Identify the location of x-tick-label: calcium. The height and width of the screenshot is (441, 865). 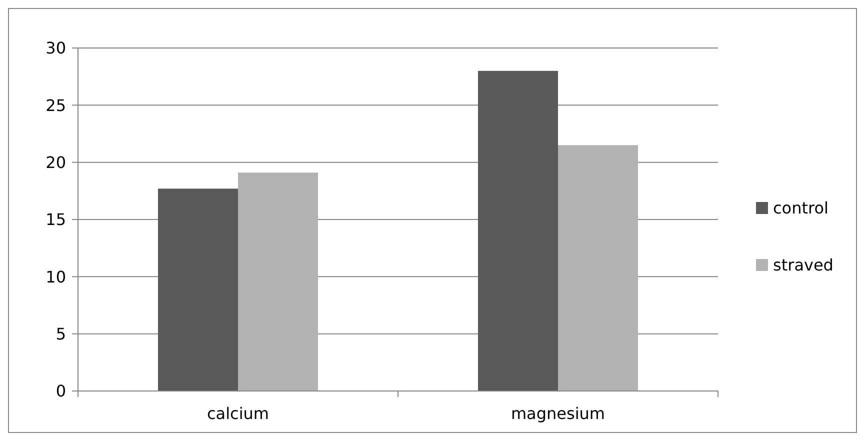
(238, 413).